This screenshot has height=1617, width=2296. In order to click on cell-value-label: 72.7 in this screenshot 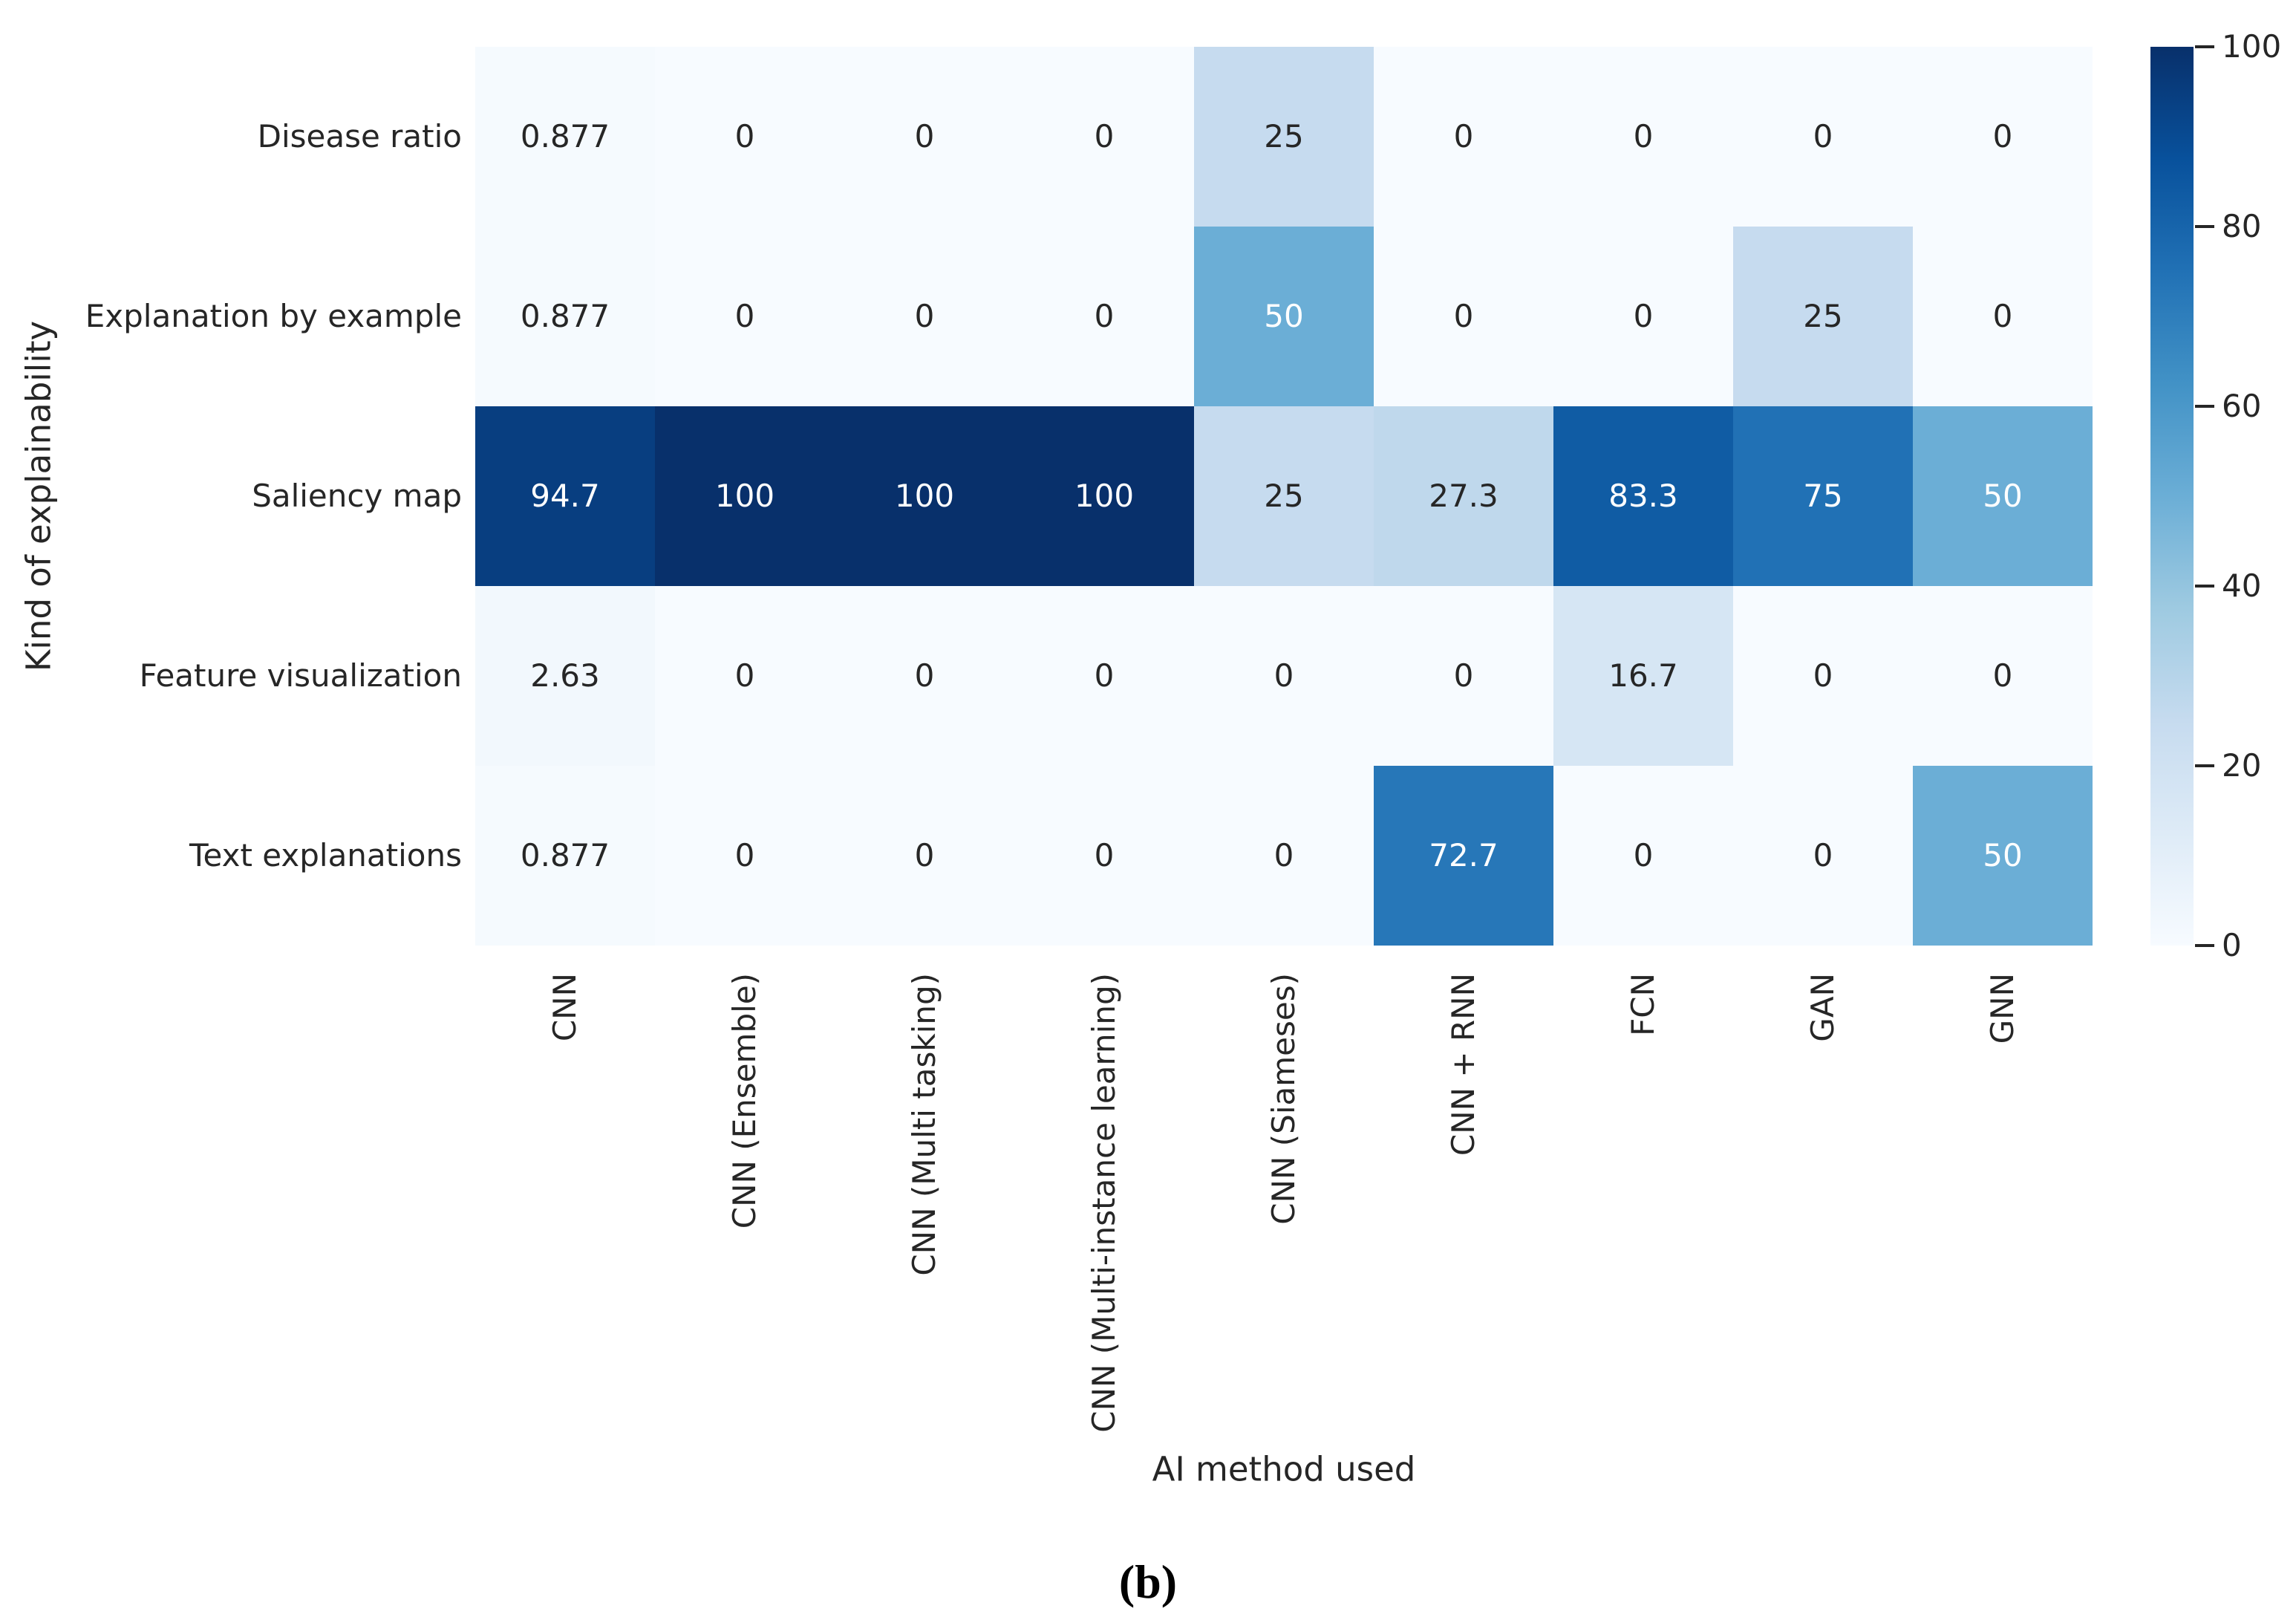, I will do `click(1463, 855)`.